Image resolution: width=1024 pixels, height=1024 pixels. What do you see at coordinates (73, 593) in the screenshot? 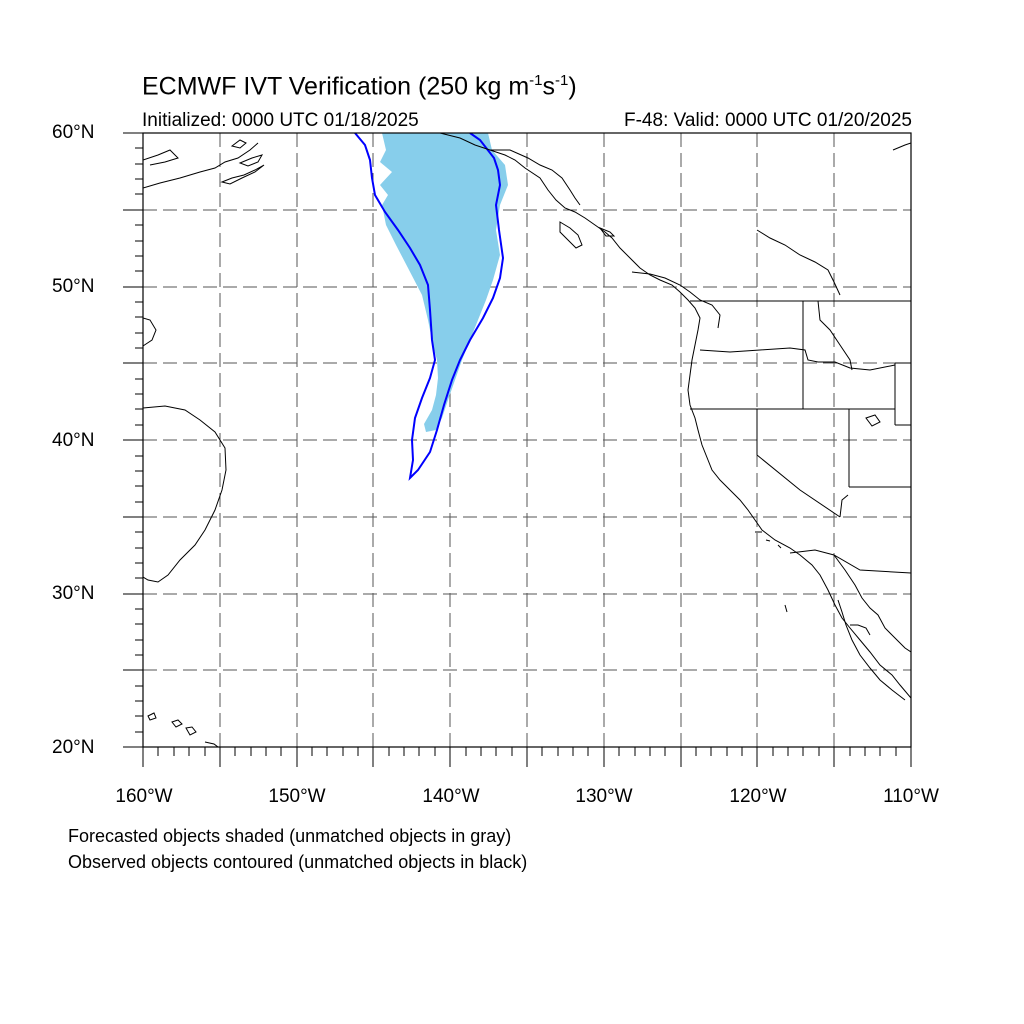
I see `lat-label-30n: 30°N` at bounding box center [73, 593].